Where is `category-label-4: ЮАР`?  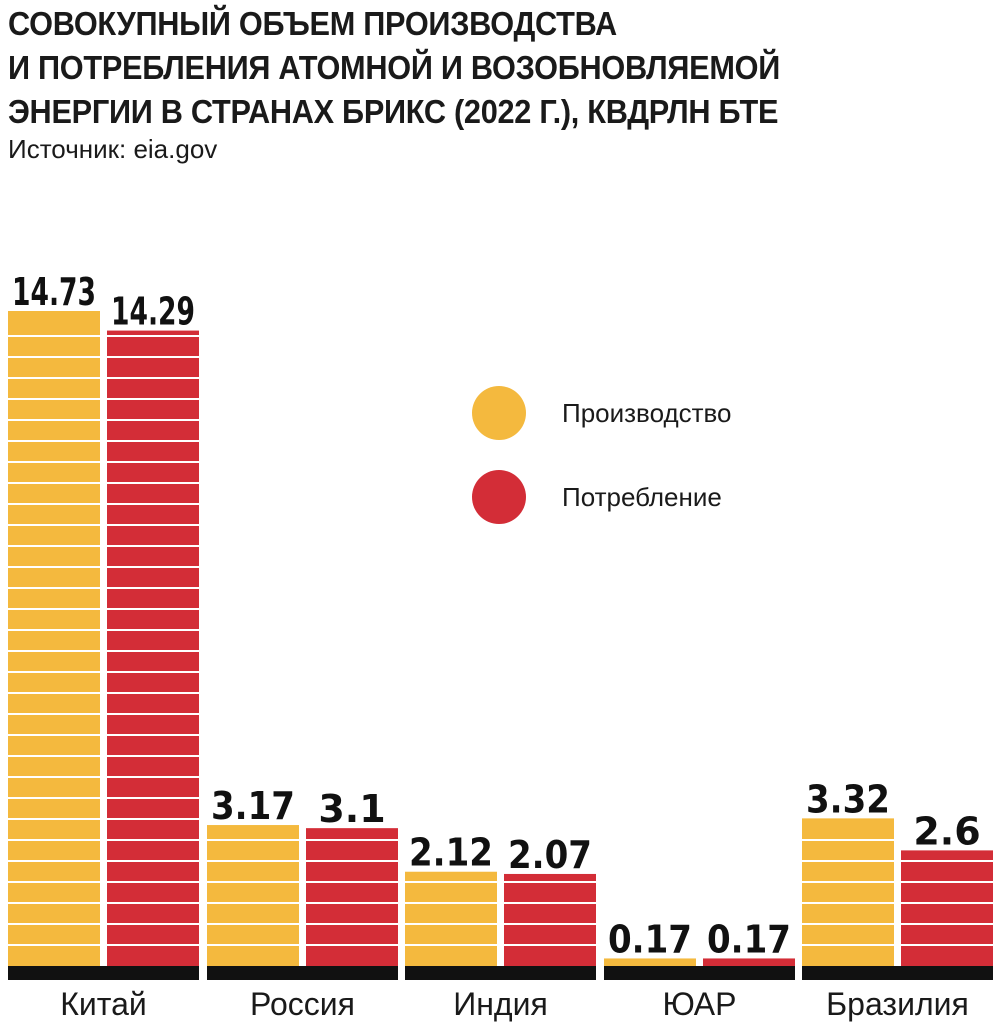
category-label-4: ЮАР is located at coordinates (700, 1004).